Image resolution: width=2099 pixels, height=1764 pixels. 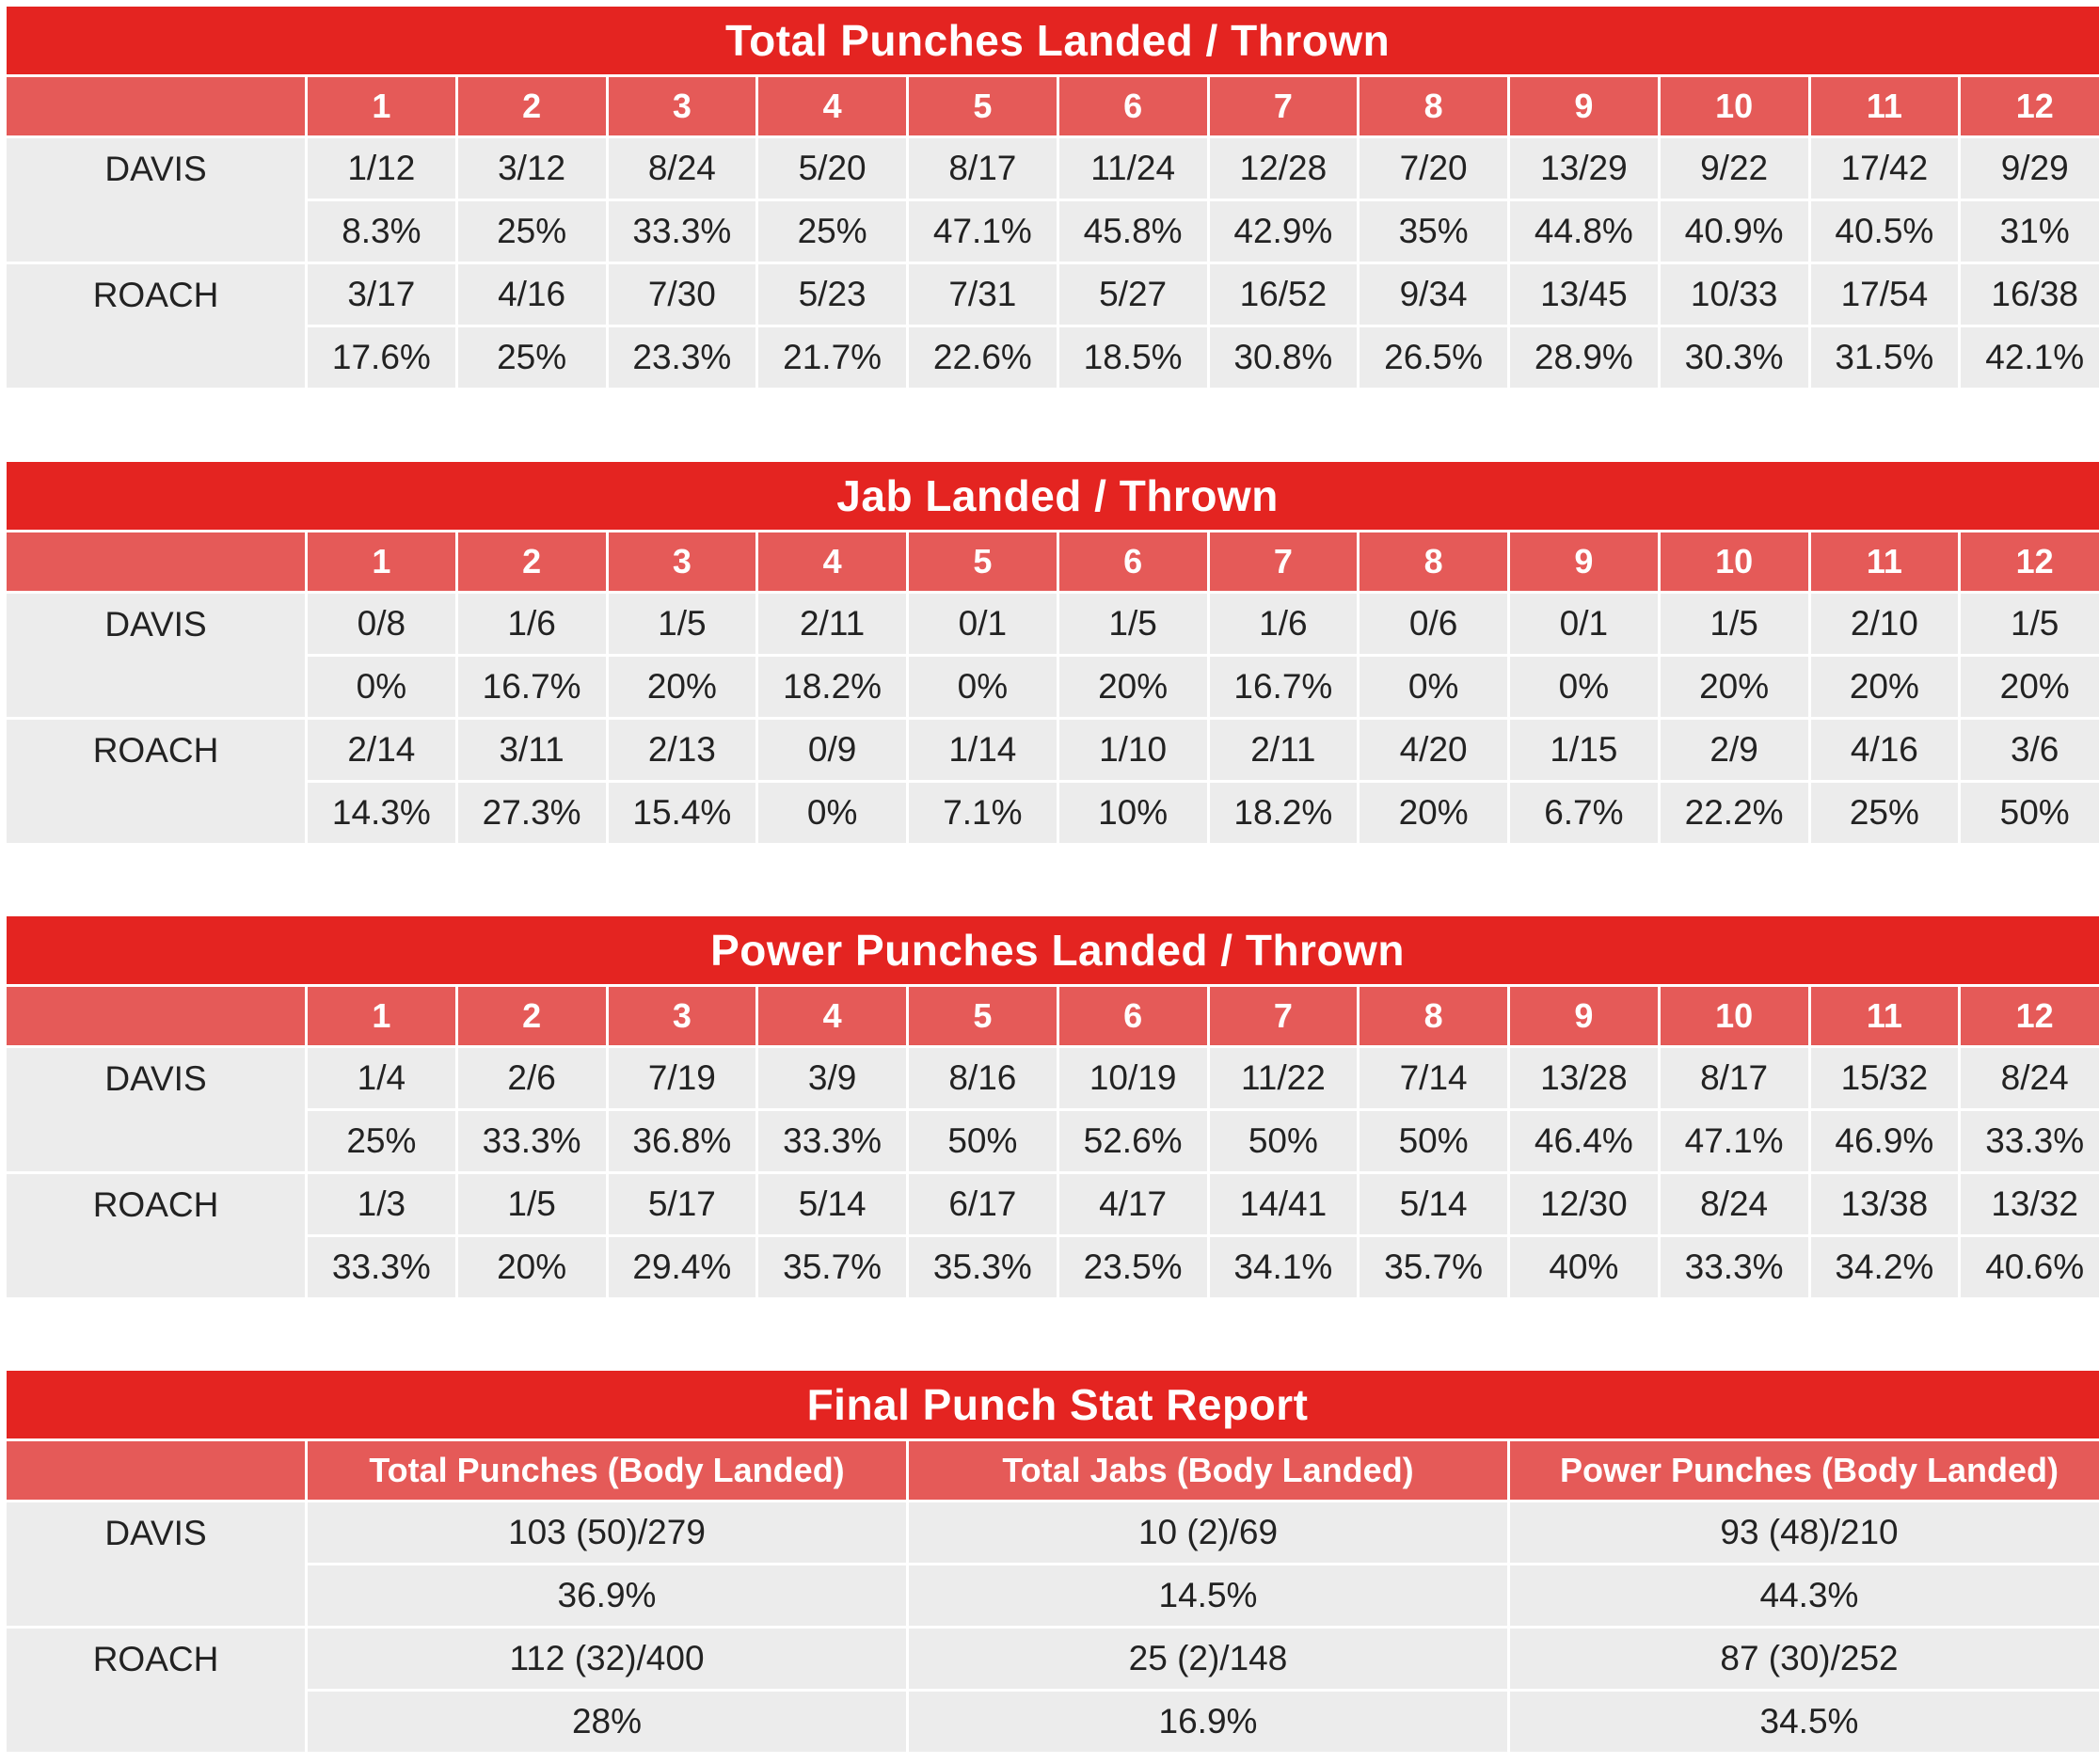 What do you see at coordinates (2028, 1265) in the screenshot?
I see `percent-cell: 40.6%` at bounding box center [2028, 1265].